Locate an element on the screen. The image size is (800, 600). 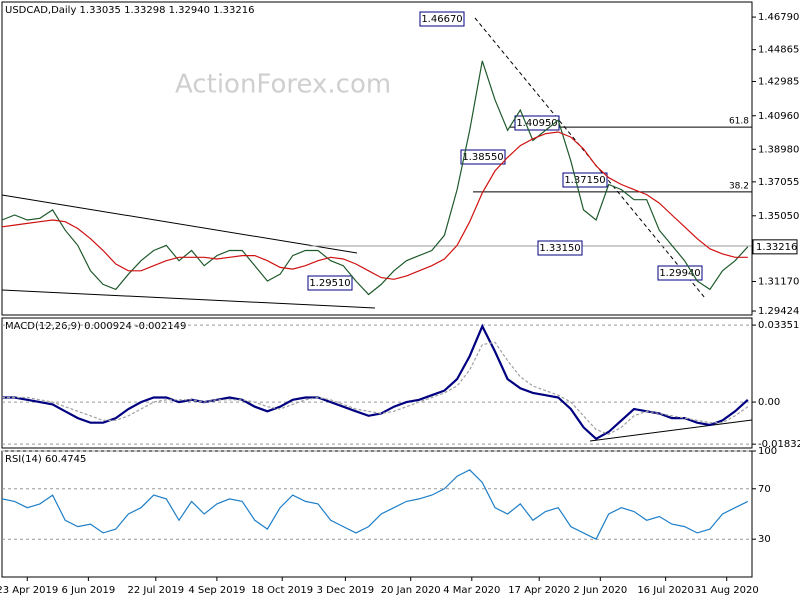
x-tick-label: 20 Jan 2020 is located at coordinates (411, 590).